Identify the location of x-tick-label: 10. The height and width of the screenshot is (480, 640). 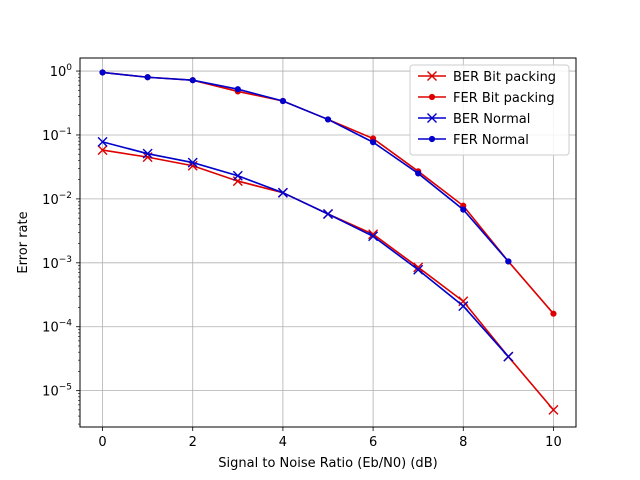
(553, 442).